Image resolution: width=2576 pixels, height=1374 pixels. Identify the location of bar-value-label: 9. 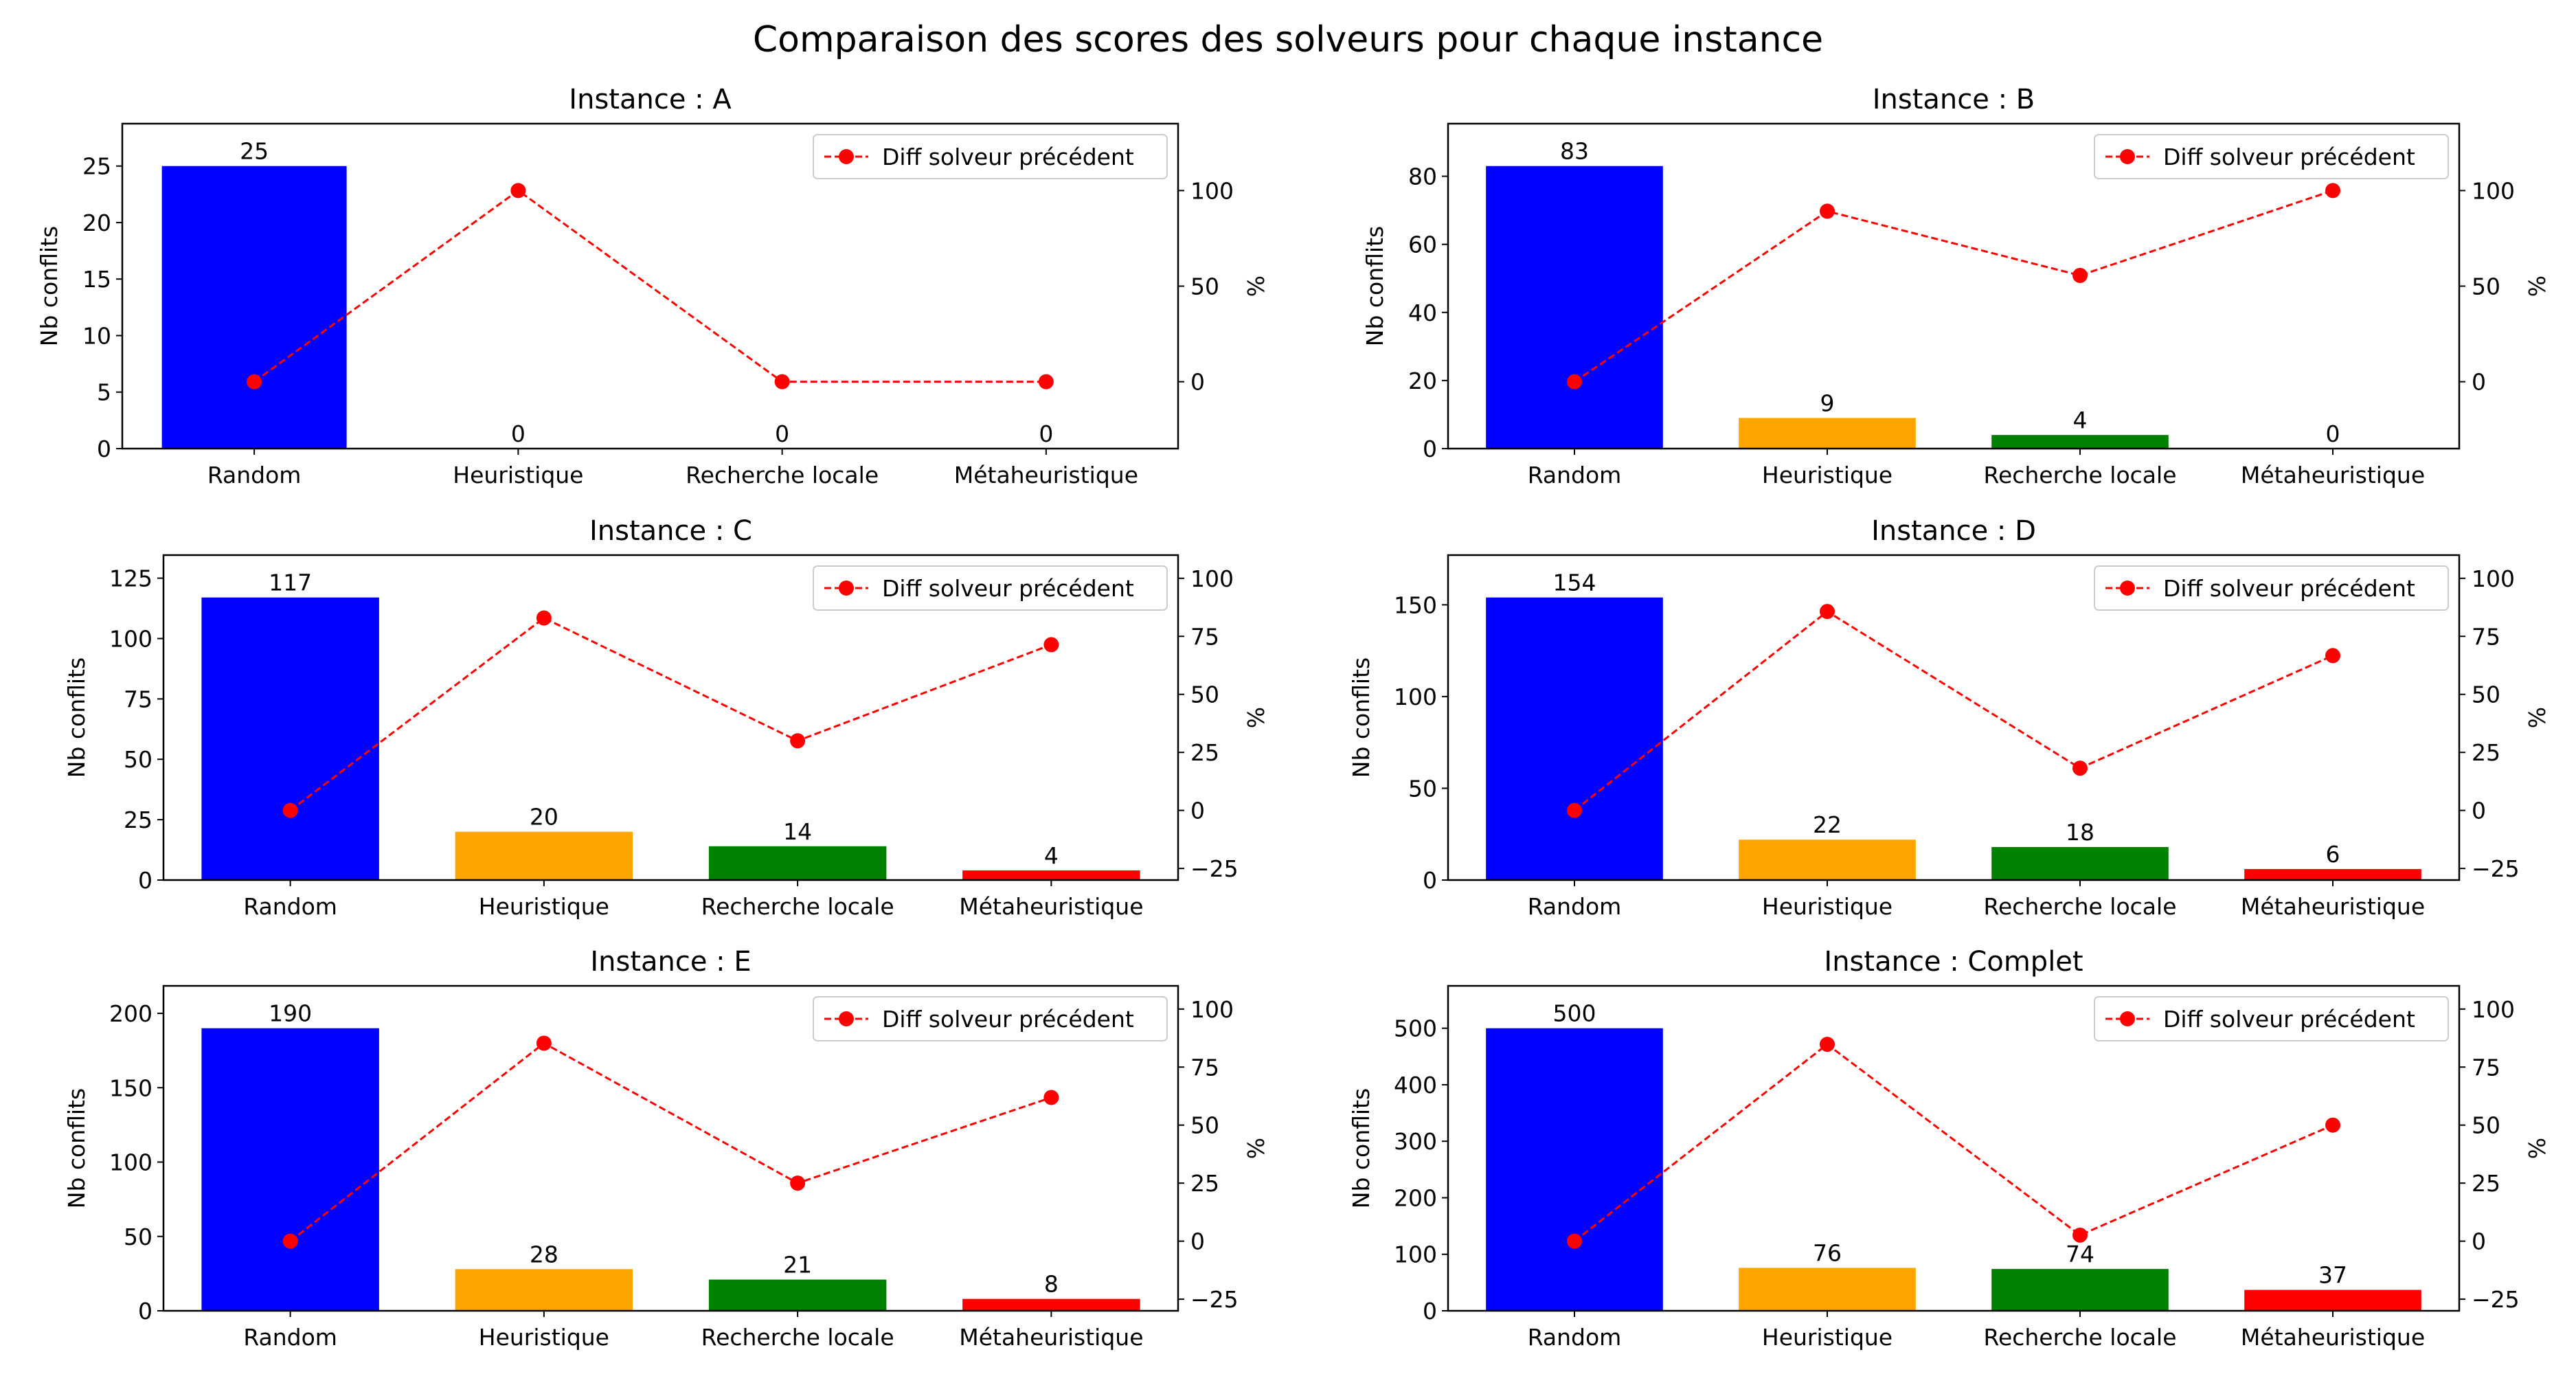
(1827, 403).